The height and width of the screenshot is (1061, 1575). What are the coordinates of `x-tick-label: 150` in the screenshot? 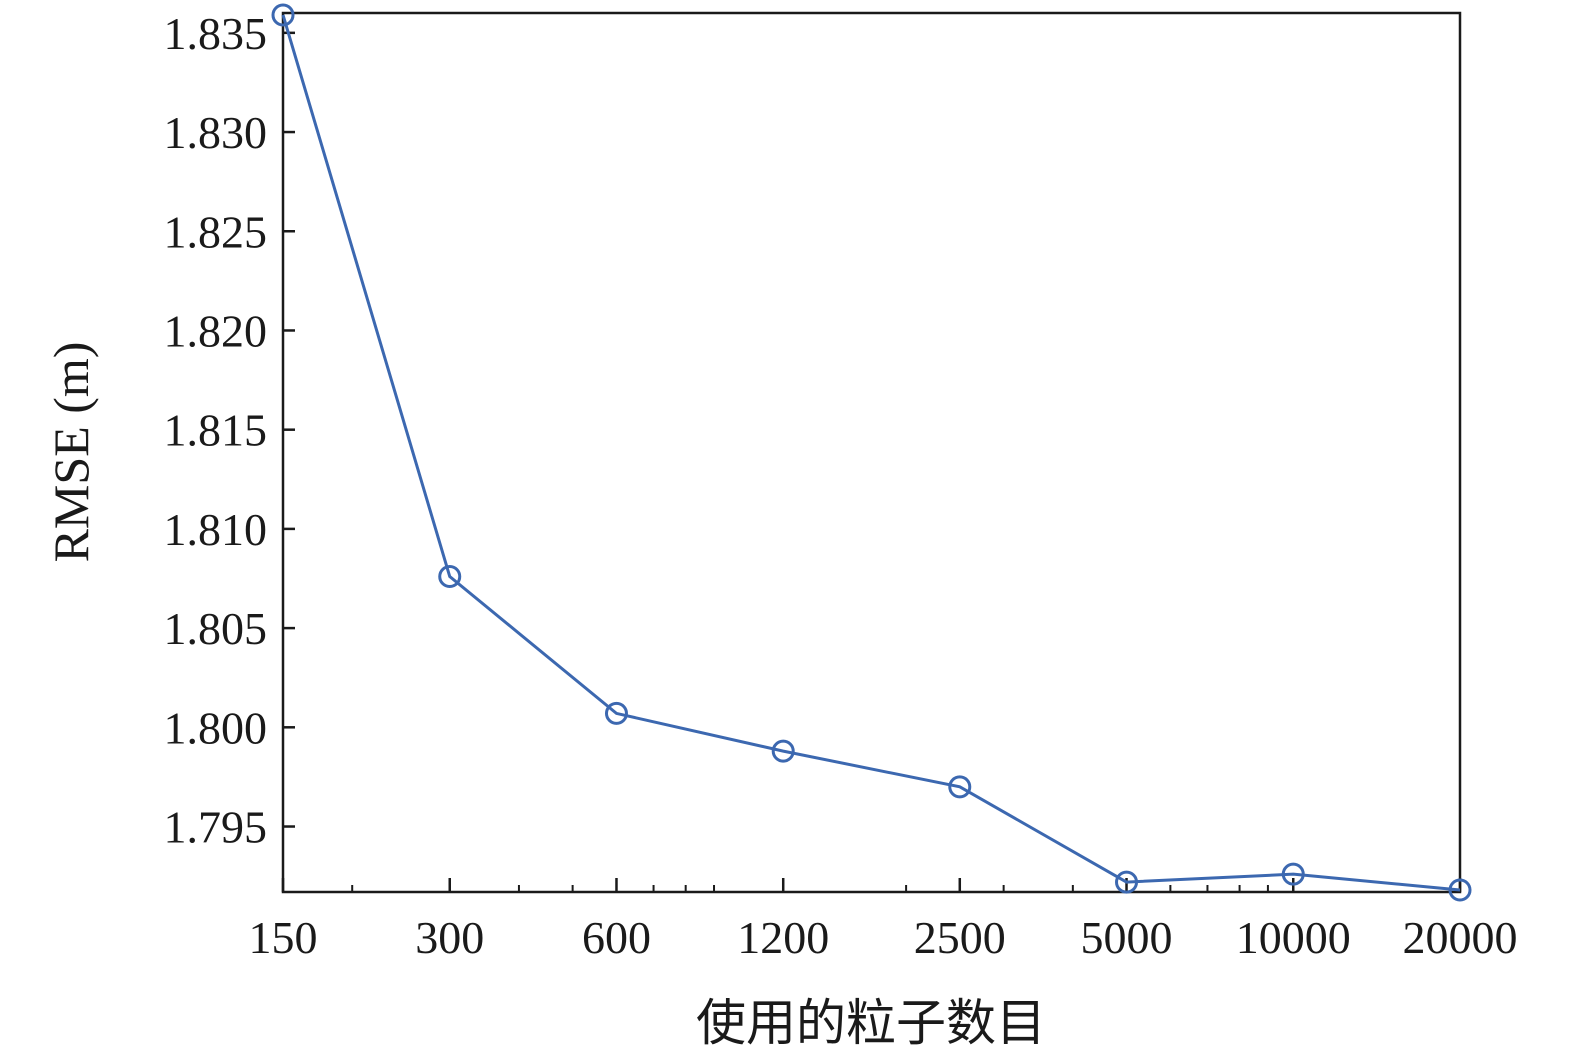 It's located at (283, 937).